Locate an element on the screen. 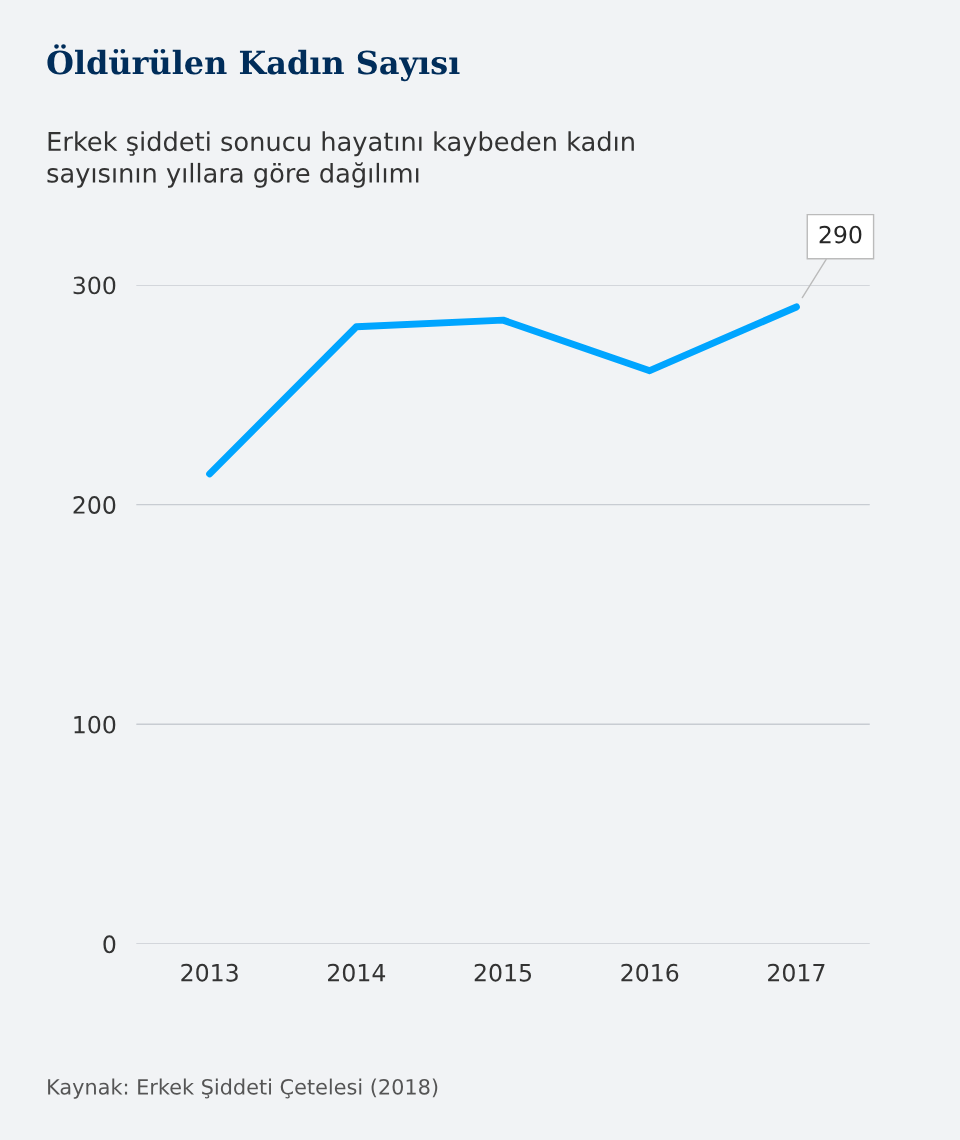 The width and height of the screenshot is (960, 1140). x-tick-label: 2017 is located at coordinates (796, 972).